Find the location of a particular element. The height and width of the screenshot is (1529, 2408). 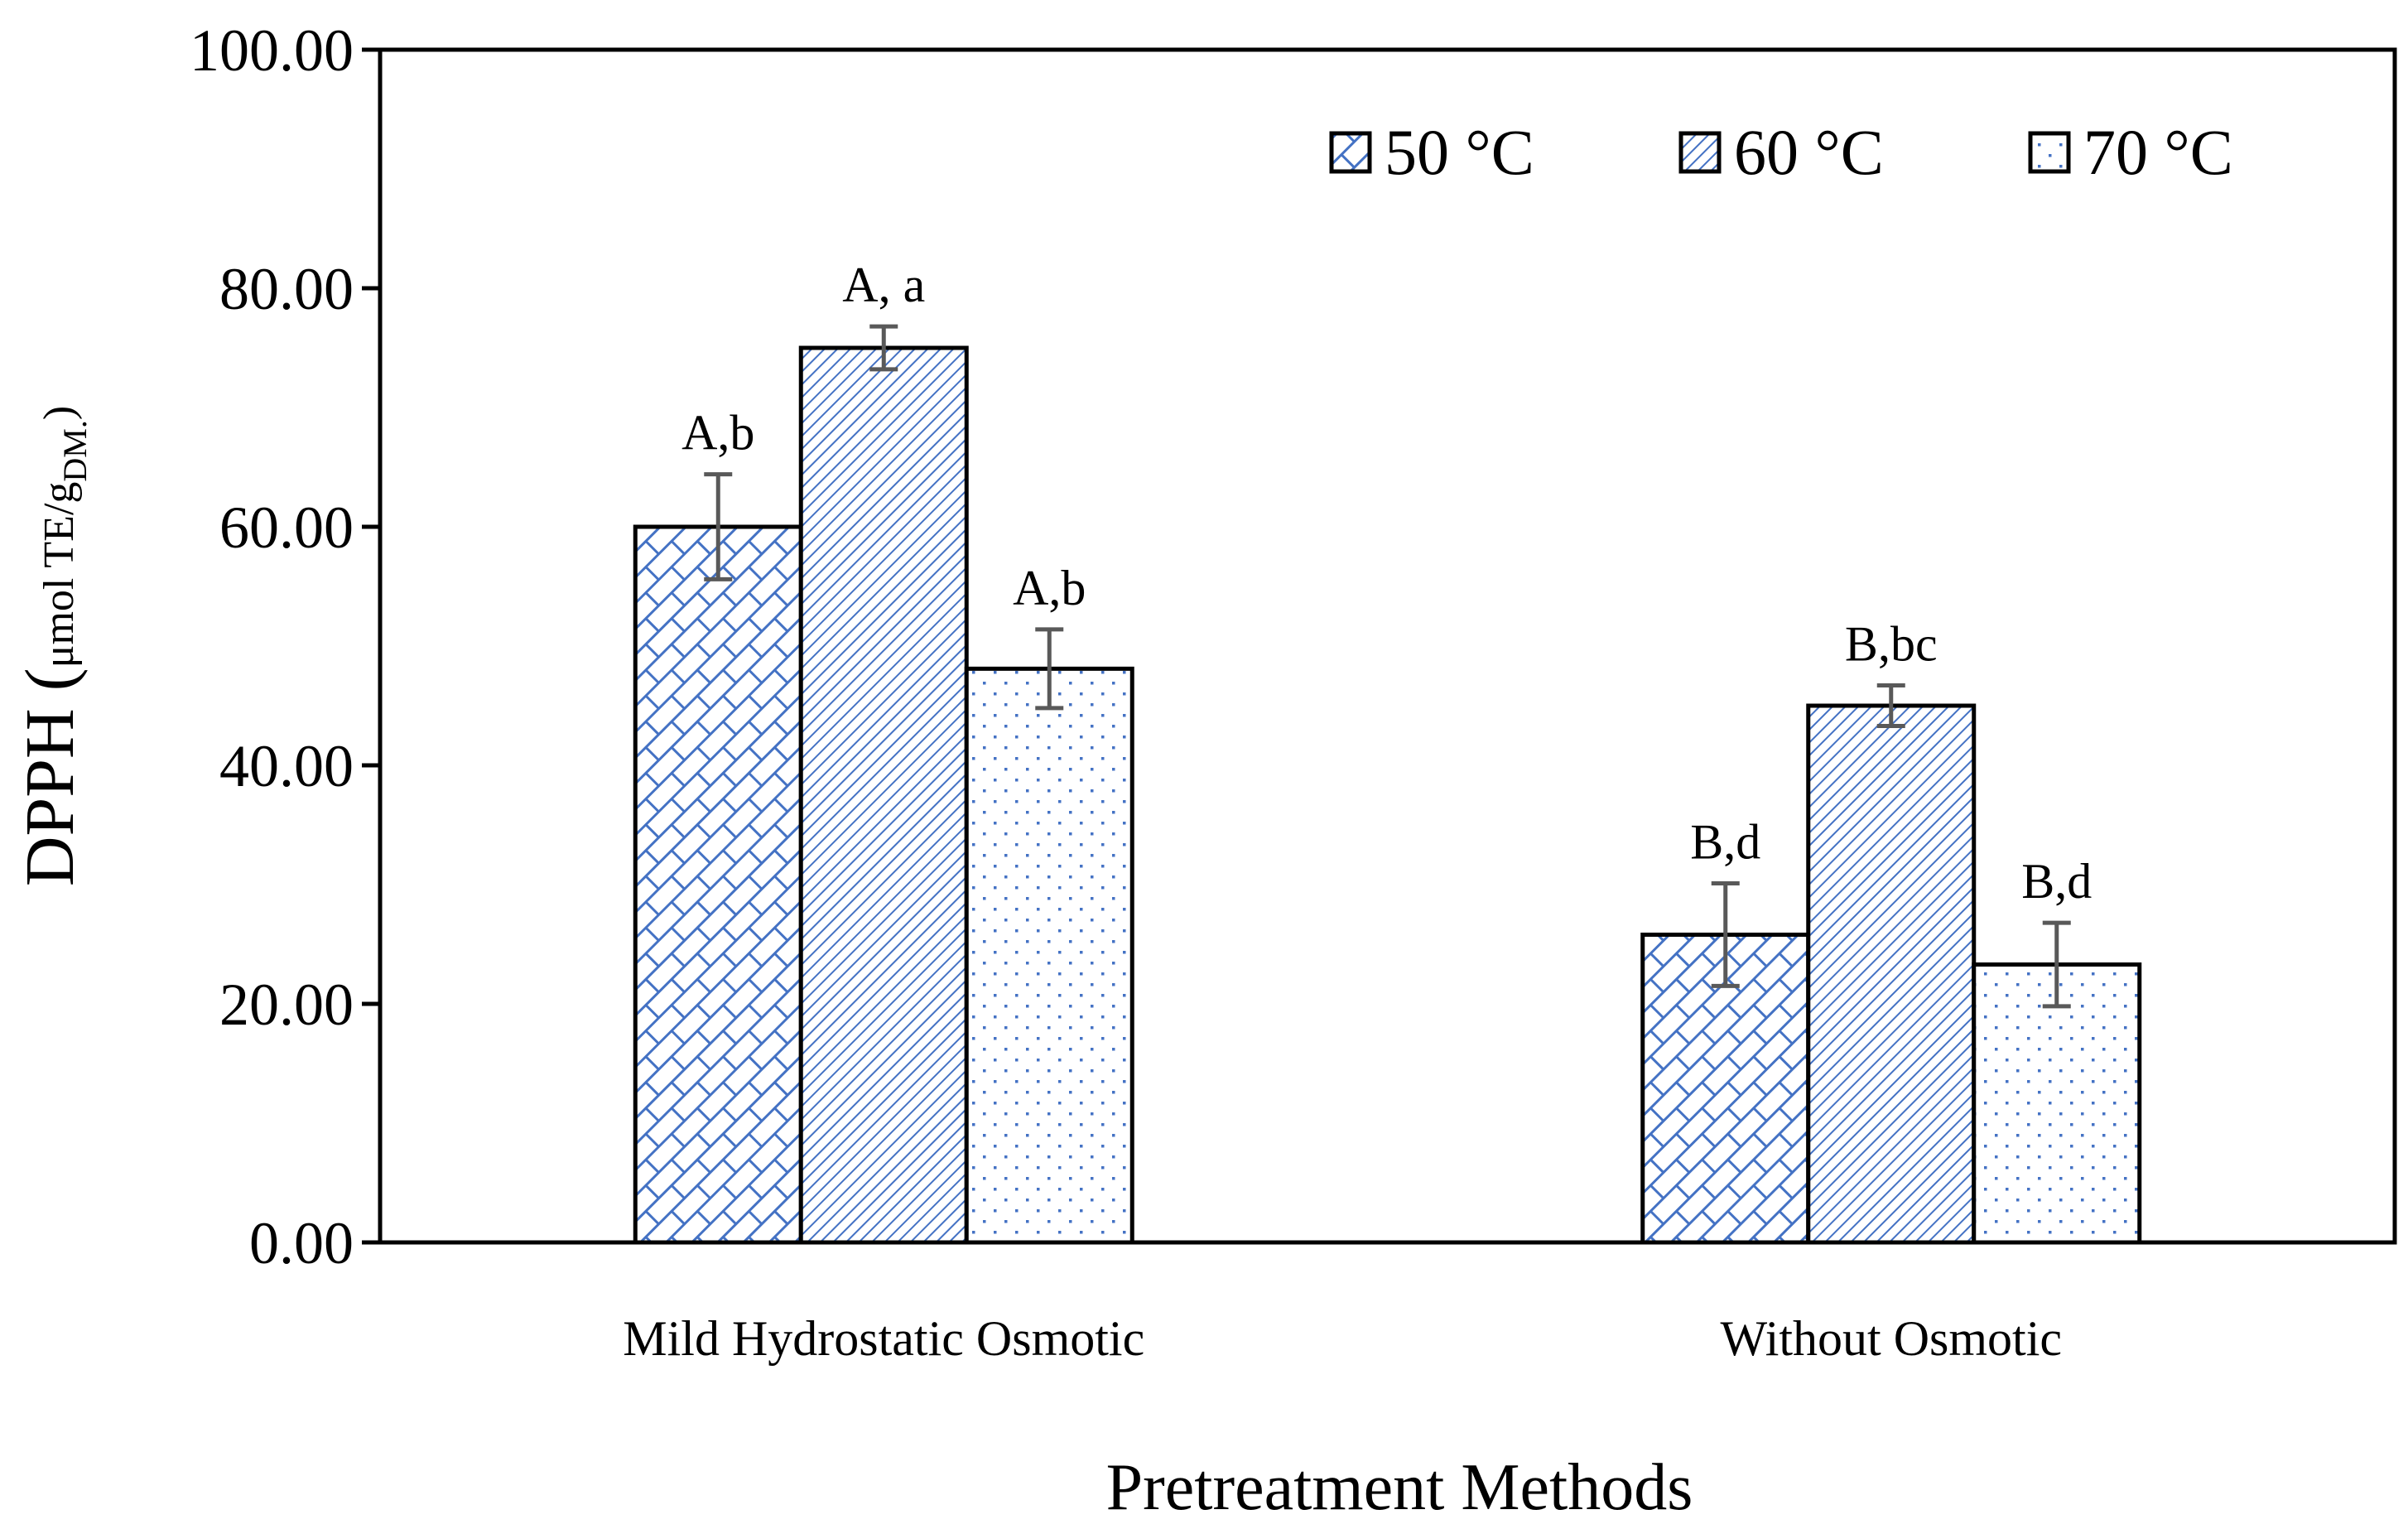

y-axis: 0.00 20.00 40.00 60.00 80.00 100.00 is located at coordinates (285, 646).